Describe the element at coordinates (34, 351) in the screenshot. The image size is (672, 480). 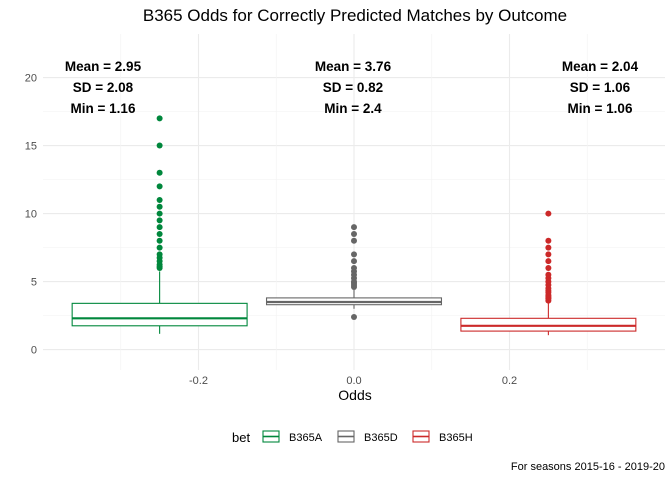
I see `y-tick-label: 0` at that location.